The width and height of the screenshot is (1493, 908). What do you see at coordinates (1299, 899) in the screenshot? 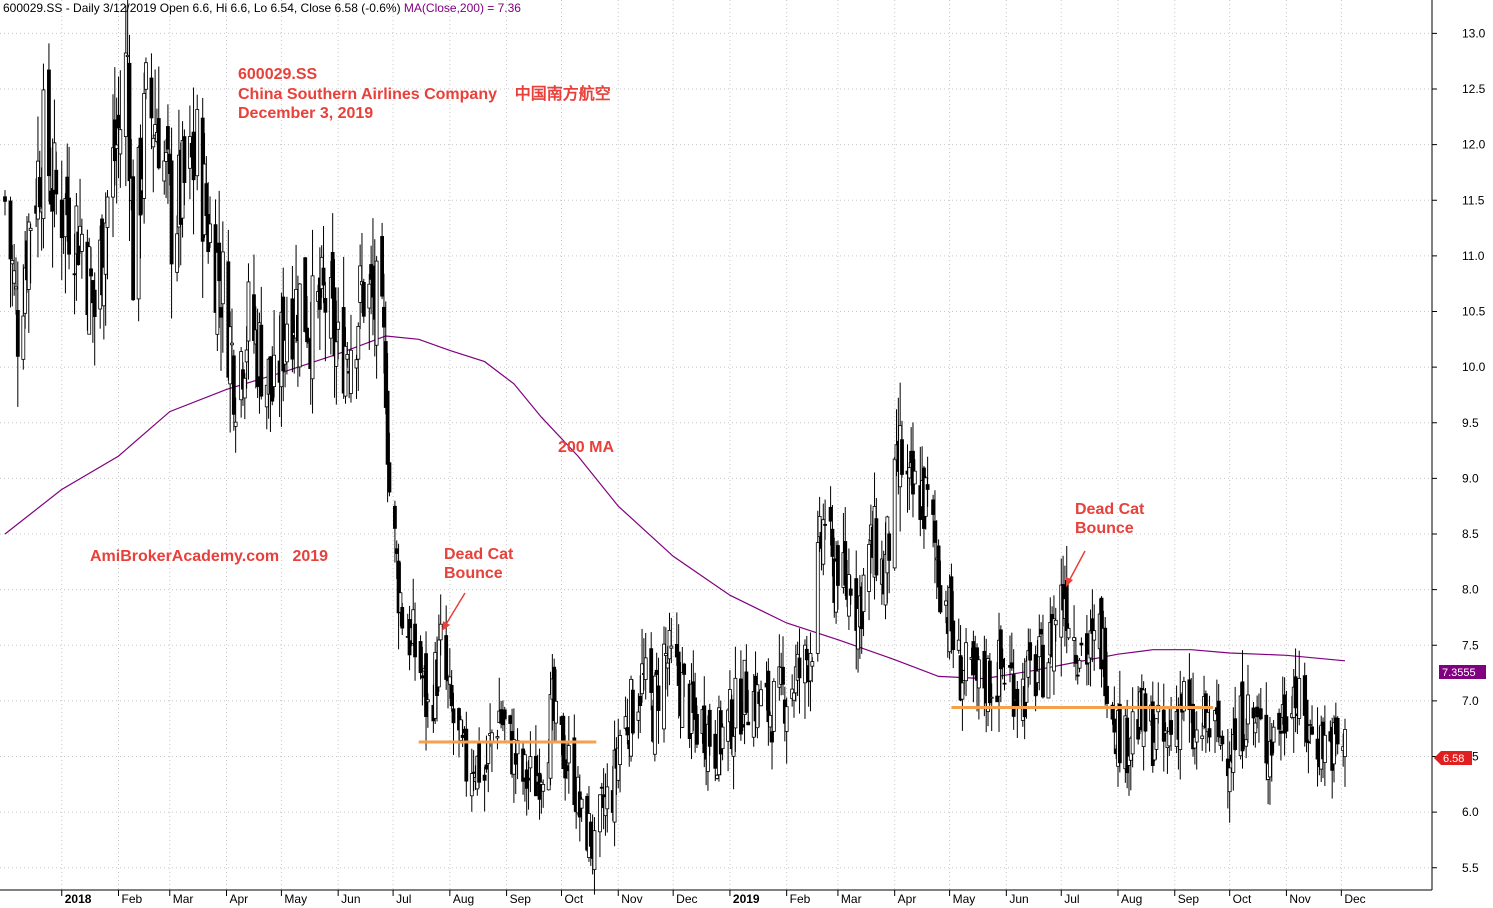
I see `x-tick-label: Nov` at bounding box center [1299, 899].